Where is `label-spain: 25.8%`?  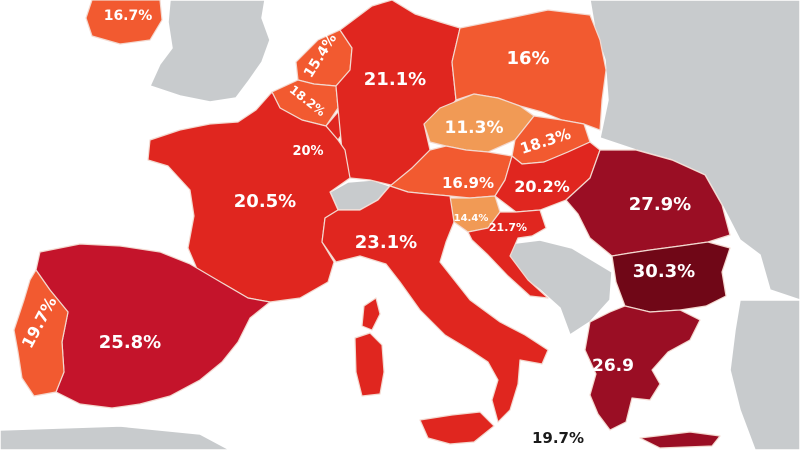 label-spain: 25.8% is located at coordinates (130, 342).